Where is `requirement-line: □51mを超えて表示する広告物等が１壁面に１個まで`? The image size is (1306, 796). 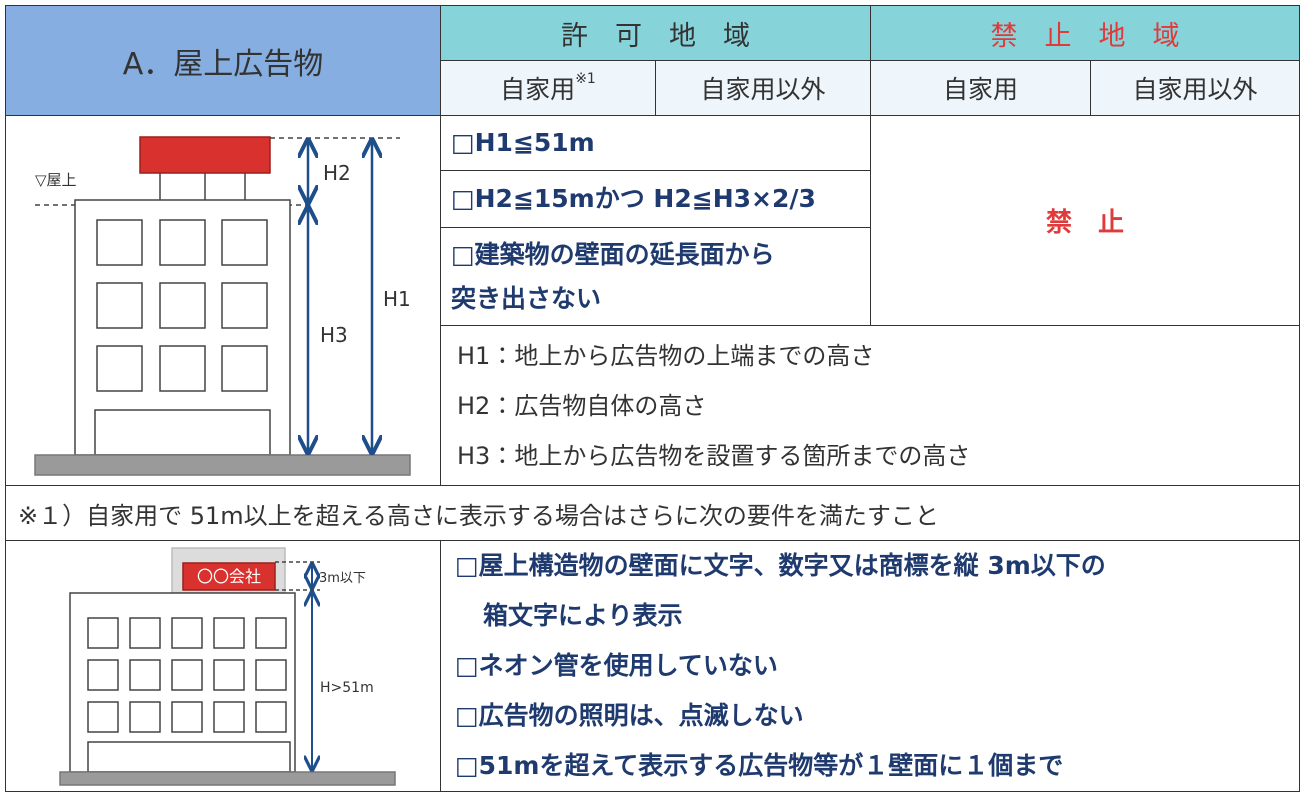 requirement-line: □51mを超えて表示する広告物等が１壁面に１個まで is located at coordinates (759, 765).